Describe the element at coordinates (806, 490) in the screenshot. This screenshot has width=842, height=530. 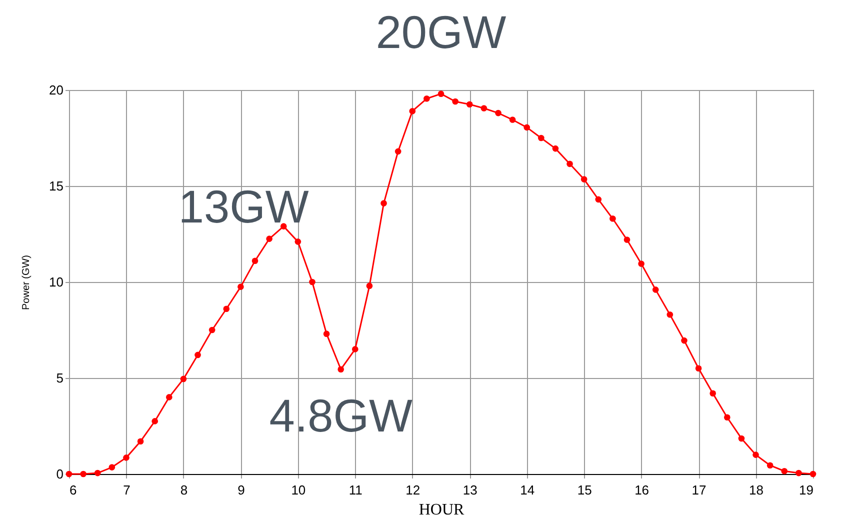
I see `x-tick-label: 19` at that location.